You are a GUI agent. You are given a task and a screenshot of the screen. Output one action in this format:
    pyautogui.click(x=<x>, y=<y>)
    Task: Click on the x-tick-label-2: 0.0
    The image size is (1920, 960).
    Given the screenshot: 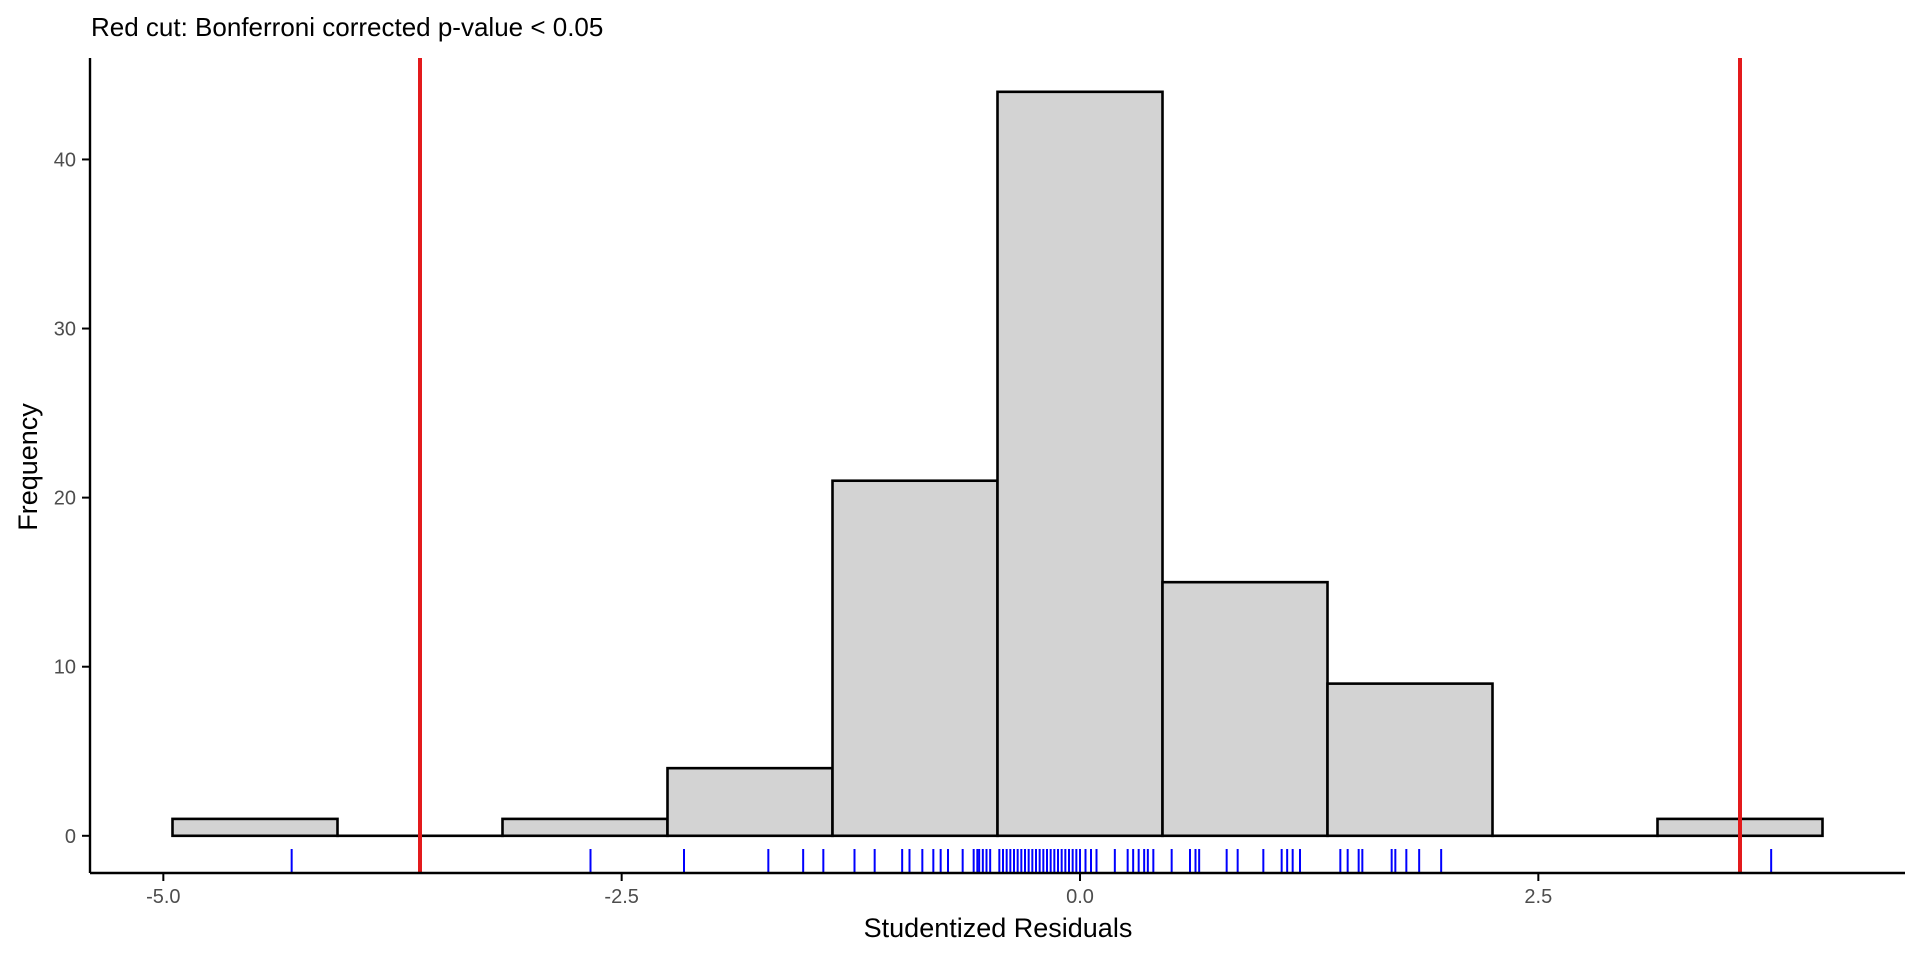 What is the action you would take?
    pyautogui.click(x=1080, y=897)
    